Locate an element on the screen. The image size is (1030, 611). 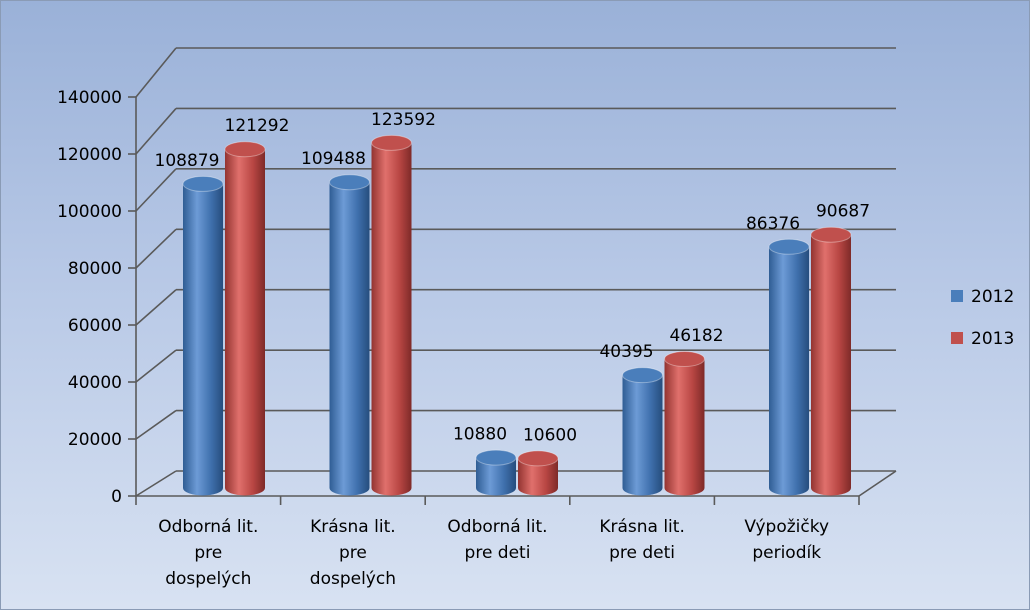
data-label: 86376 is located at coordinates (773, 224).